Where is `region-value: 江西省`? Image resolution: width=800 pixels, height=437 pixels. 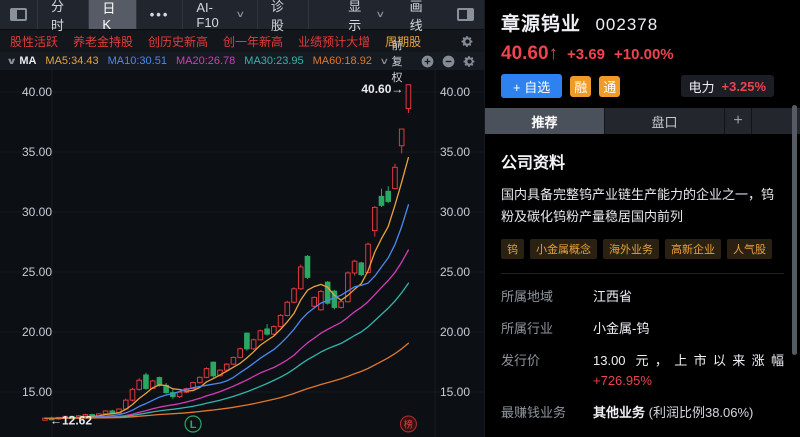
region-value: 江西省 is located at coordinates (613, 297).